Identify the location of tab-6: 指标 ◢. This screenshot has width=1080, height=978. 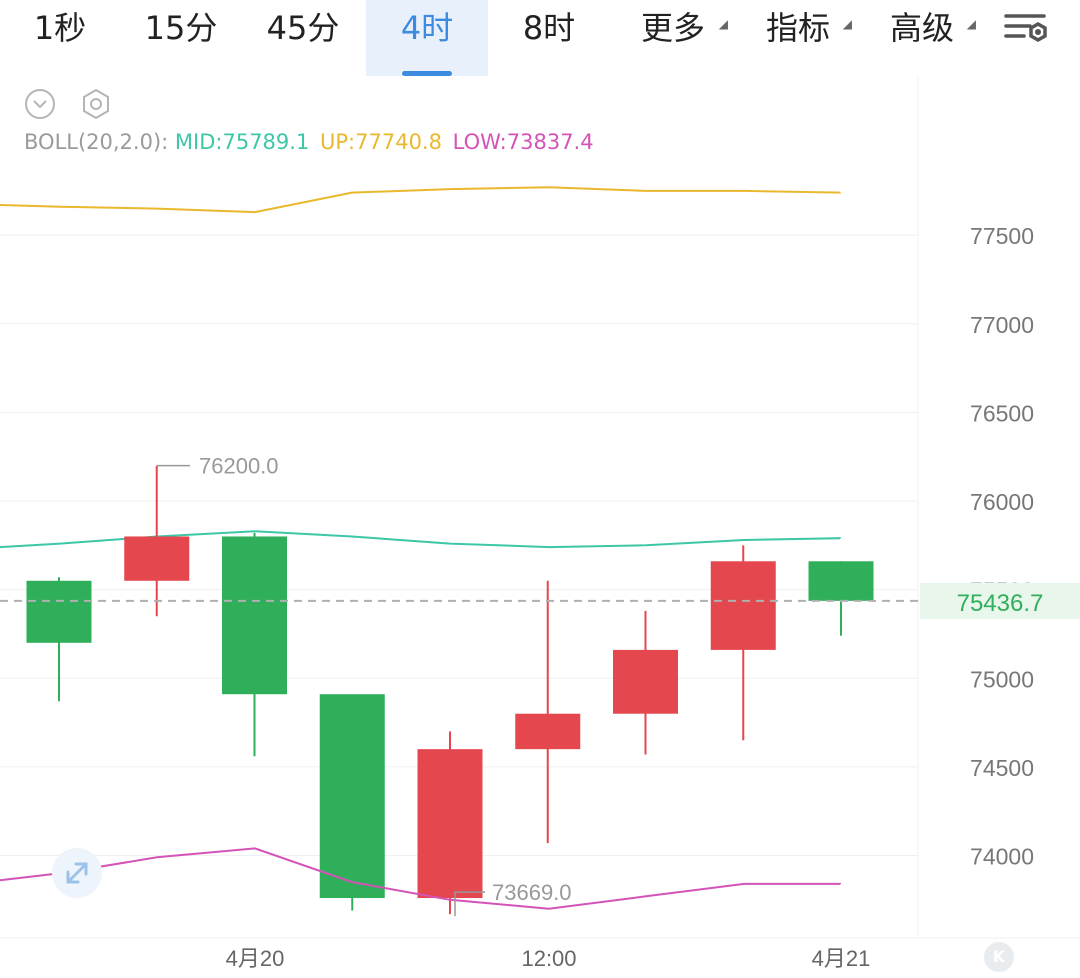
(798, 38).